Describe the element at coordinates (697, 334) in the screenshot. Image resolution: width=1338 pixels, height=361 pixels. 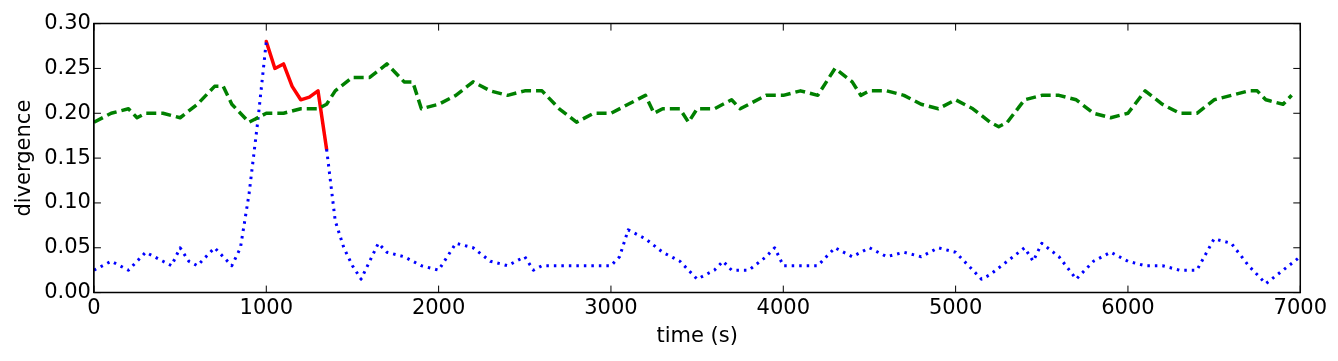
I see `x-axis-title: time (s)` at that location.